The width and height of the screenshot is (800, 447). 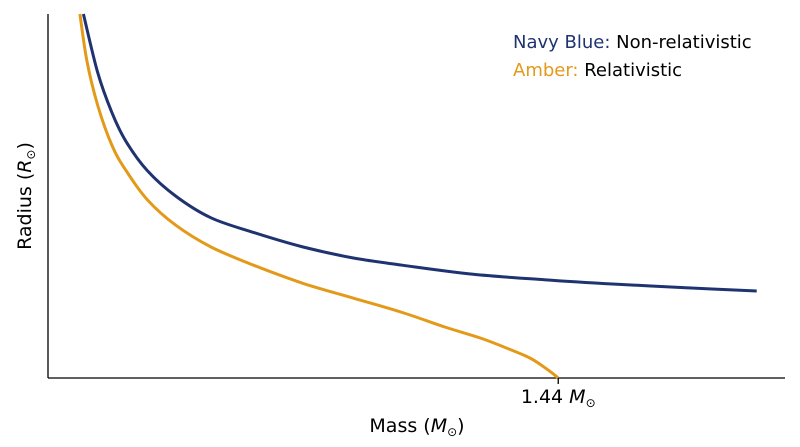 What do you see at coordinates (558, 398) in the screenshot?
I see `x-tick-label: 1.44 M⊙` at bounding box center [558, 398].